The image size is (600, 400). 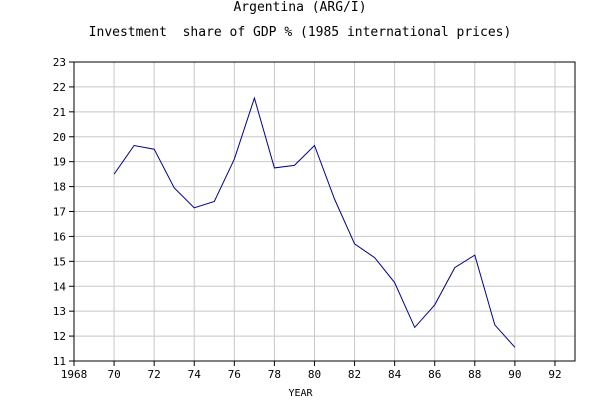 What do you see at coordinates (59, 361) in the screenshot?
I see `y-tick-label: 11` at bounding box center [59, 361].